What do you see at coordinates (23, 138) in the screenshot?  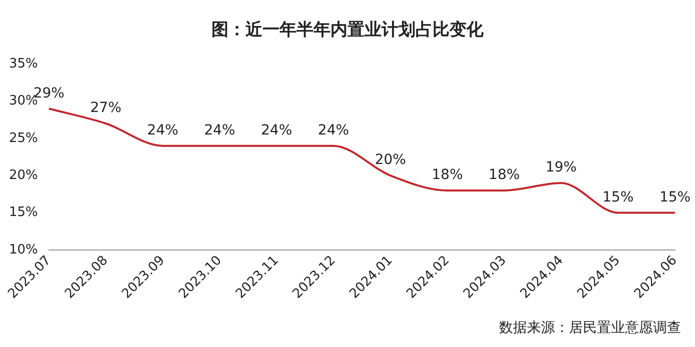 I see `y-tick-label: 25%` at bounding box center [23, 138].